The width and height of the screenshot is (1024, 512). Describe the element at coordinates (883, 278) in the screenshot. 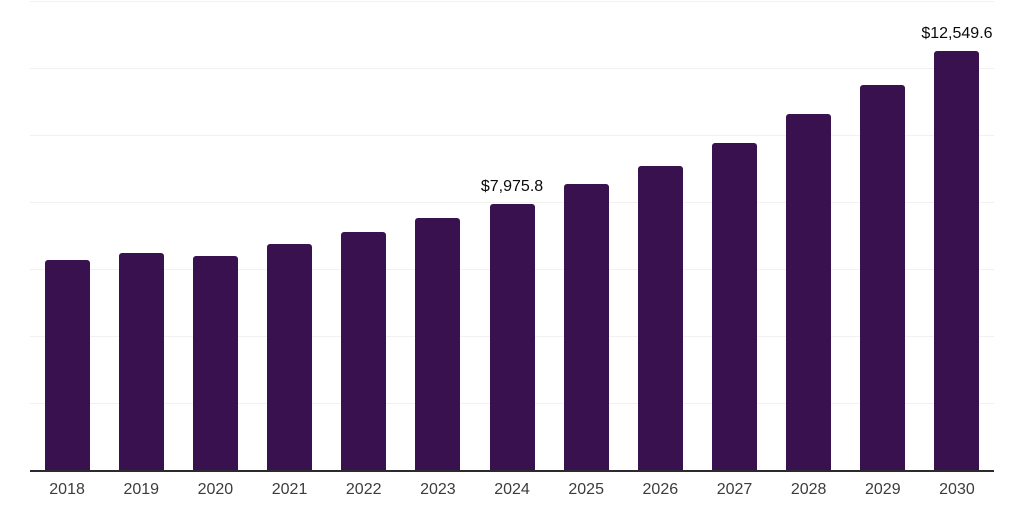

I see `bar-2029` at that location.